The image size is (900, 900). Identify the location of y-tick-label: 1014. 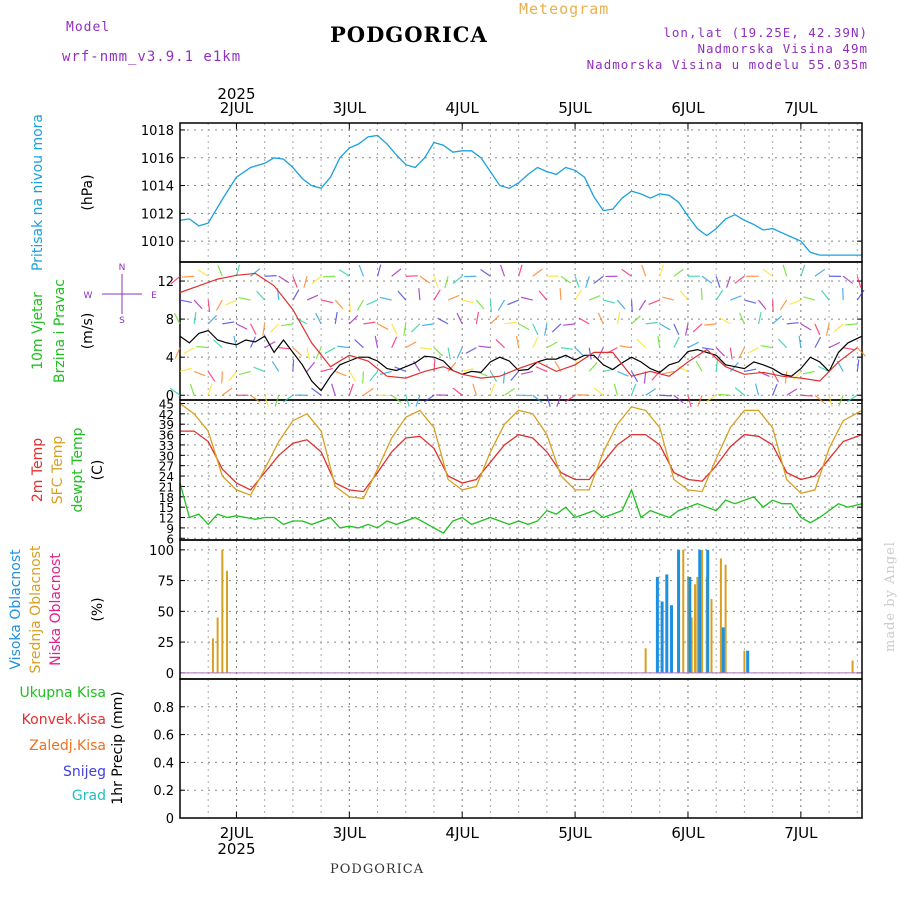
(157, 187).